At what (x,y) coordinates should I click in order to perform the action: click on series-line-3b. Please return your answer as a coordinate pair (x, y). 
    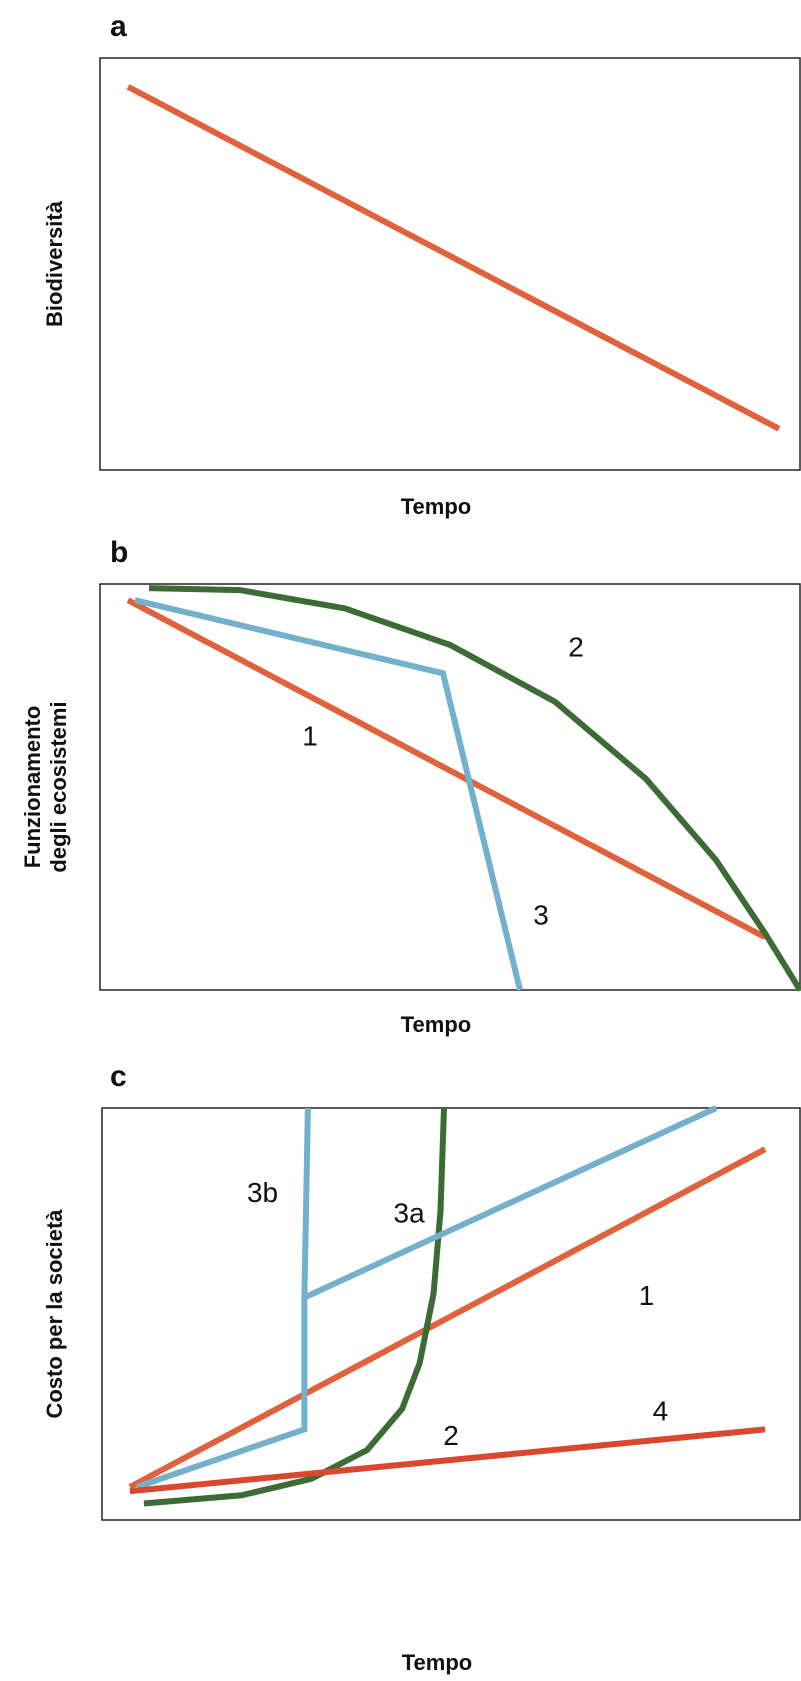
    Looking at the image, I should click on (306, 1202).